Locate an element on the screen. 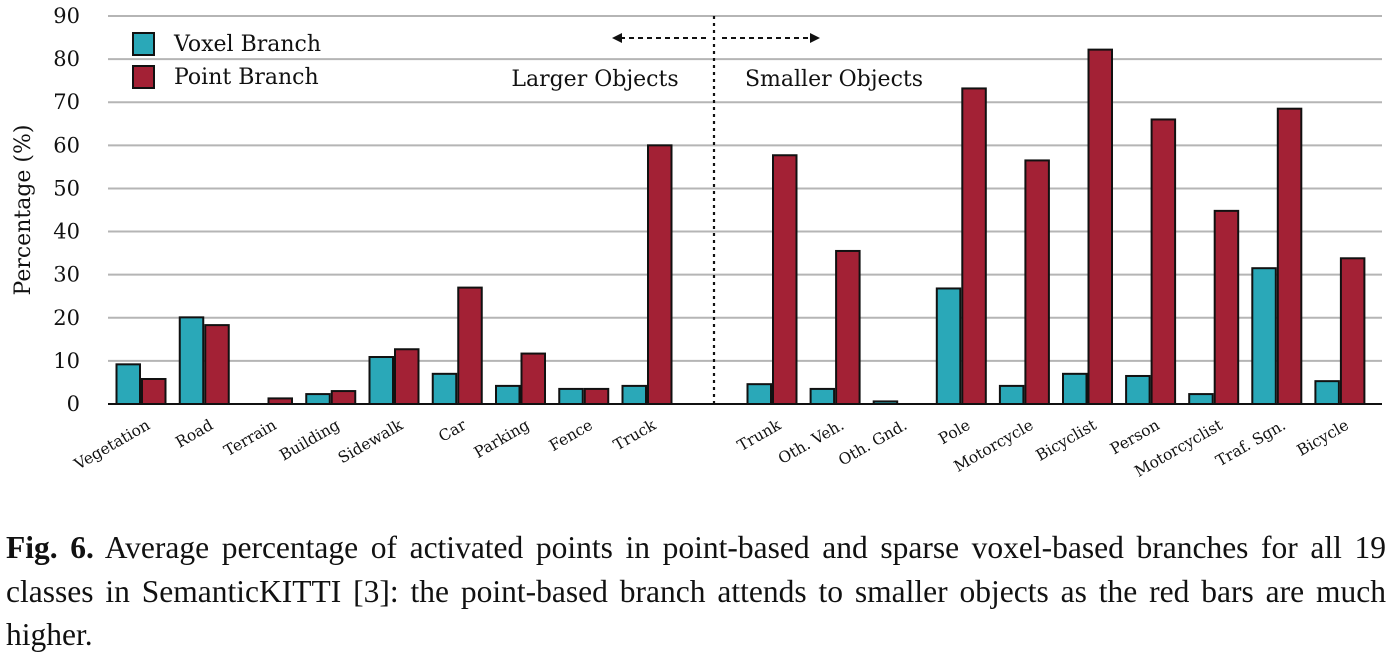  caption-label: Fig. 6. is located at coordinates (50, 547).